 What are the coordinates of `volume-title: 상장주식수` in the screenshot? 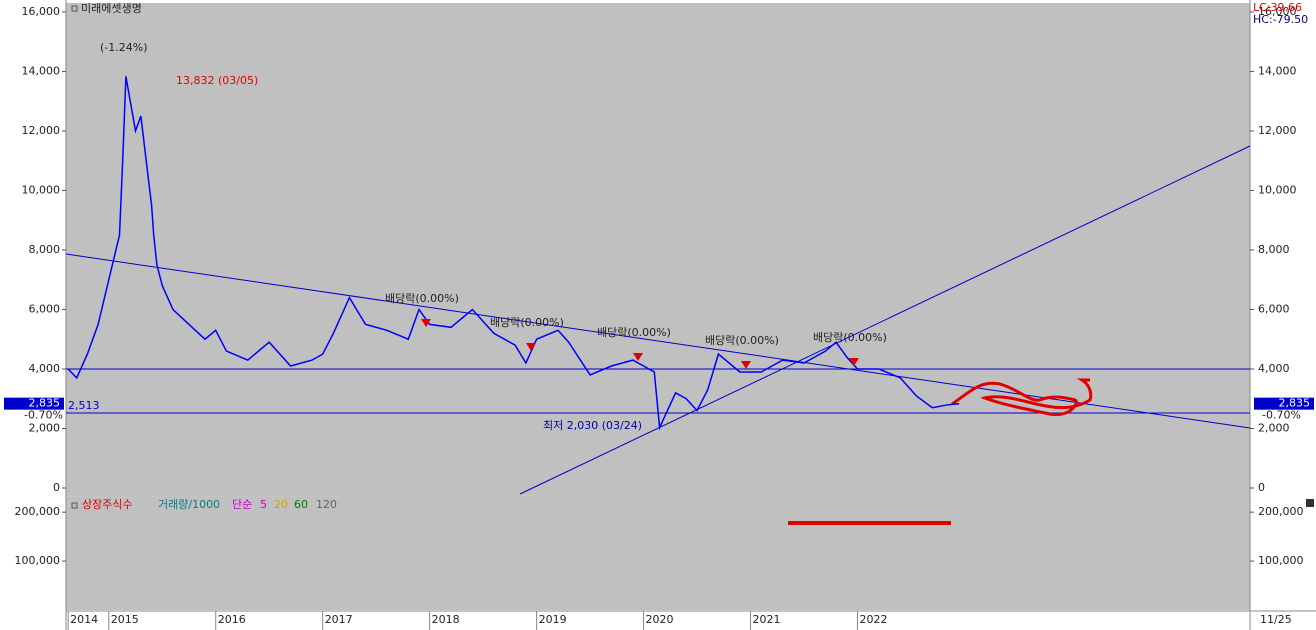 It's located at (107, 504).